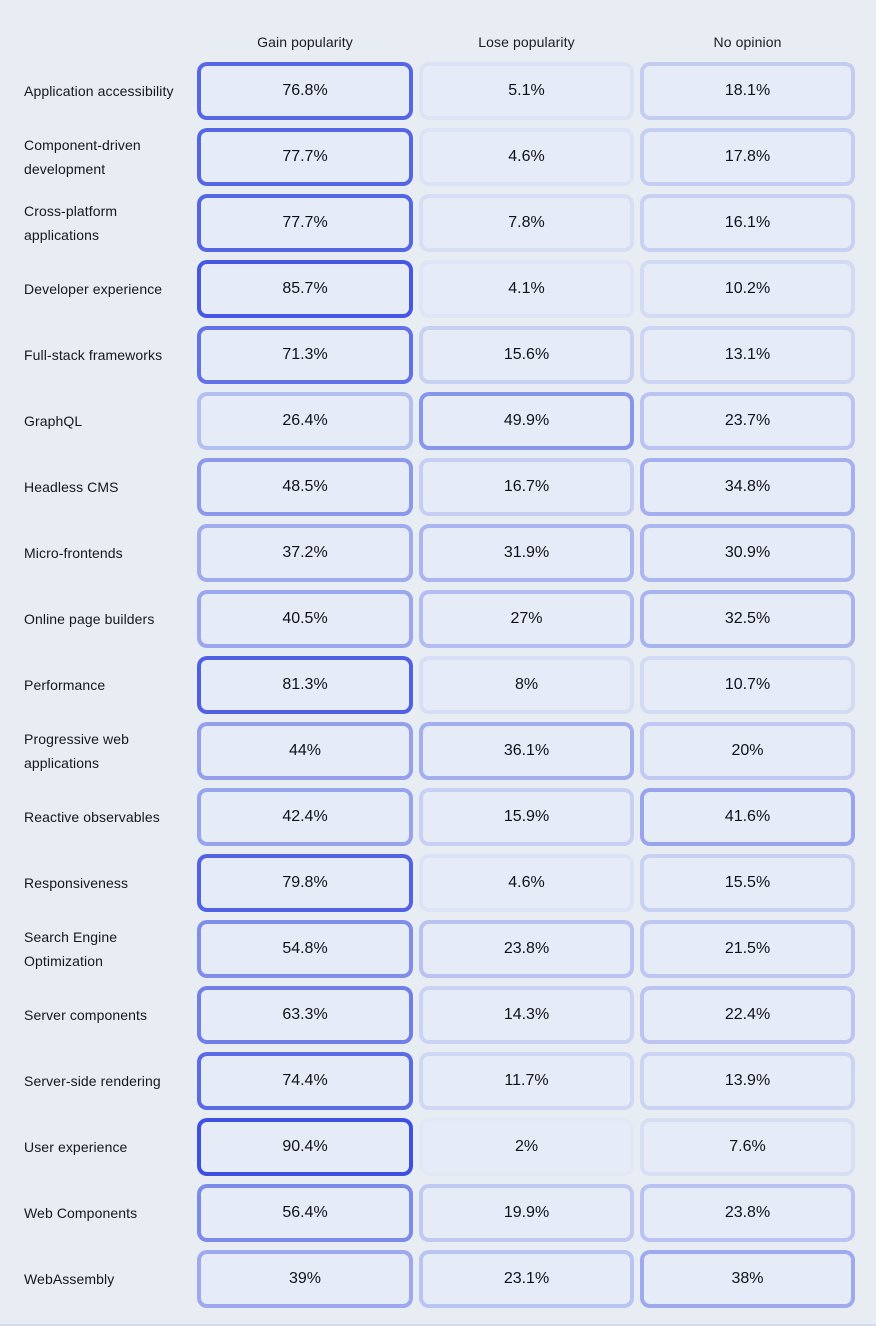 The width and height of the screenshot is (876, 1326). What do you see at coordinates (526, 751) in the screenshot?
I see `value-cell: 36.1%` at bounding box center [526, 751].